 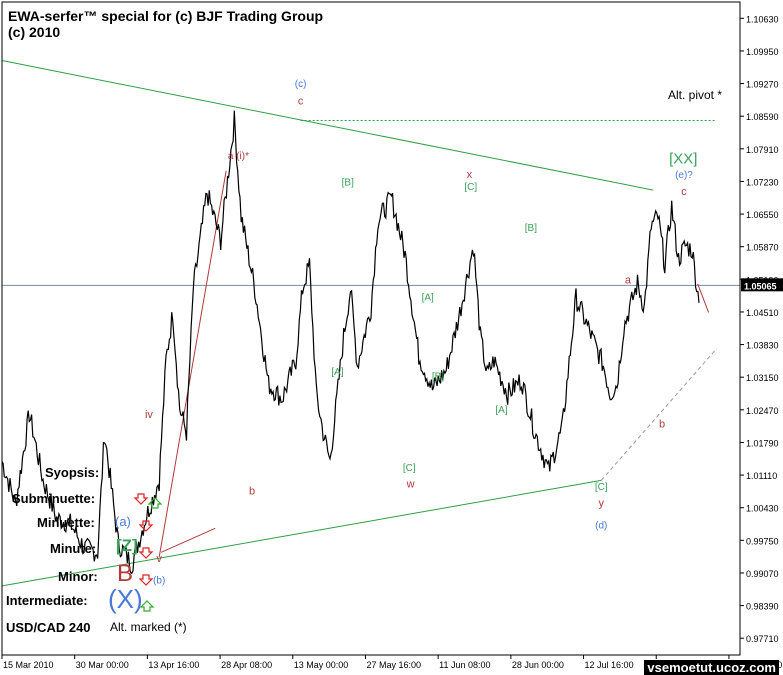 What do you see at coordinates (123, 521) in the screenshot?
I see `legend-minuette-mark: (a)` at bounding box center [123, 521].